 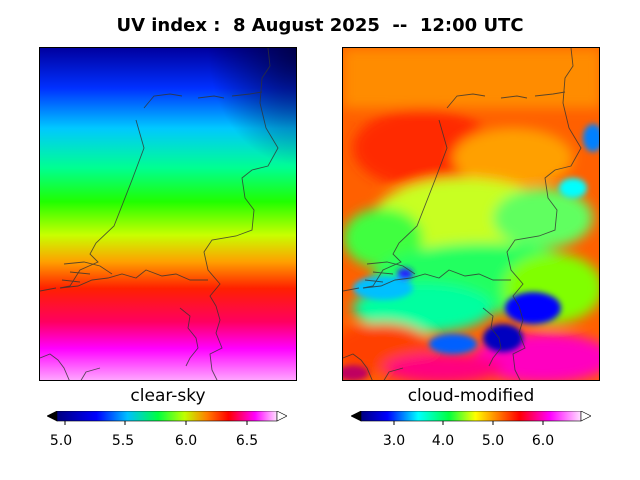 What do you see at coordinates (471, 396) in the screenshot?
I see `cloud-modified-label: cloud-modified` at bounding box center [471, 396].